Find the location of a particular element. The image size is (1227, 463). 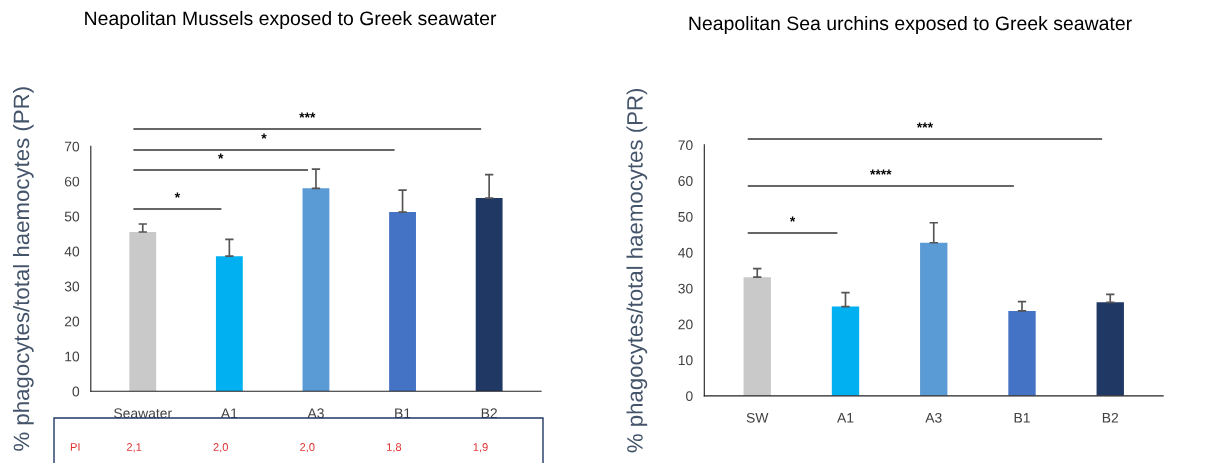

x-tick-label: Seawater is located at coordinates (143, 413).